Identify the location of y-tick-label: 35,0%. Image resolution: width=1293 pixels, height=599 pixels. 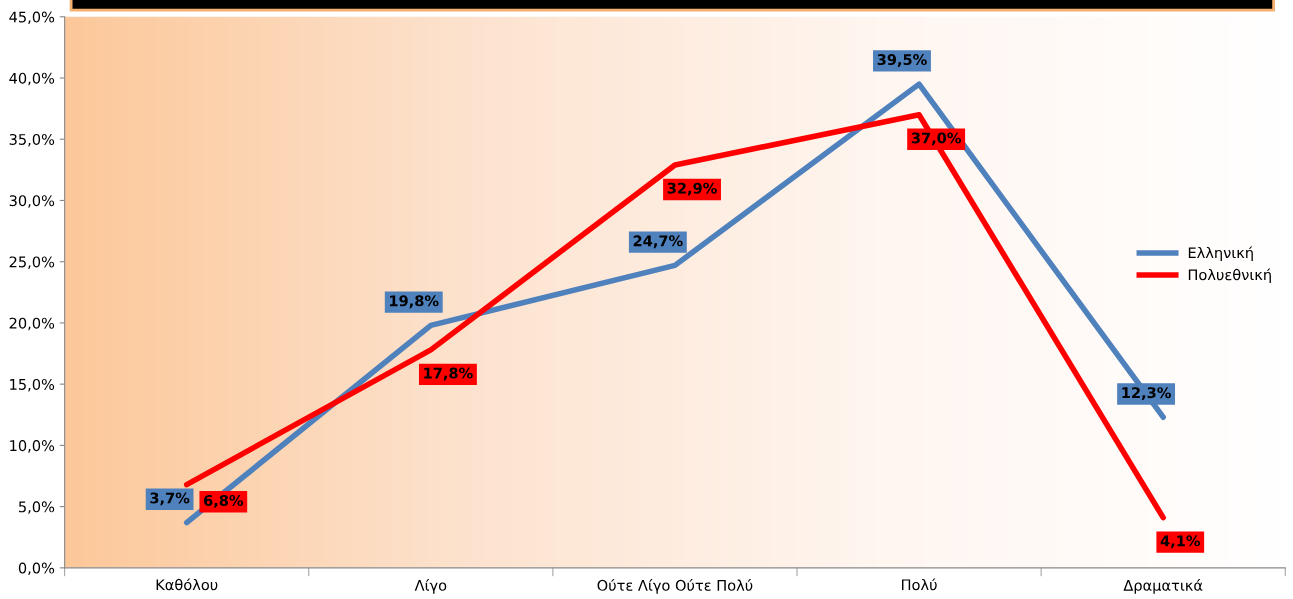
(32, 140).